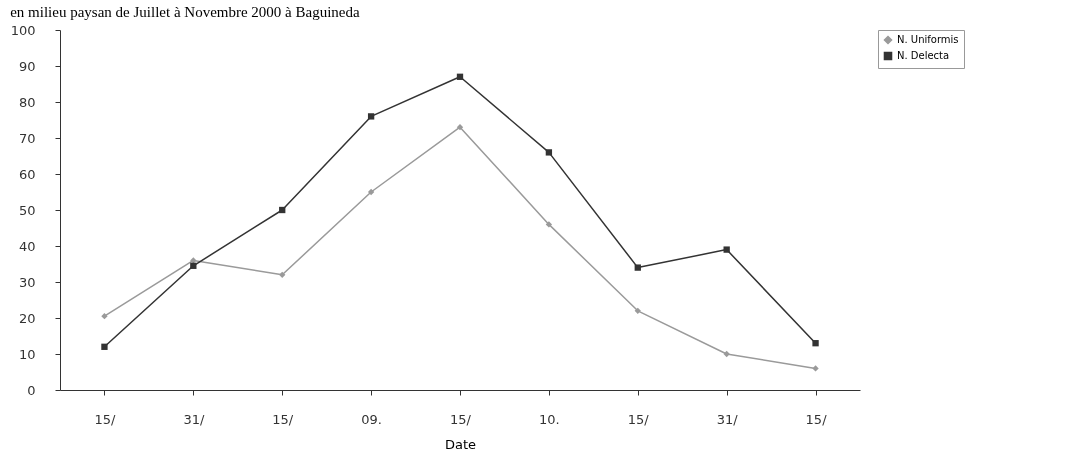 Image resolution: width=1090 pixels, height=470 pixels. What do you see at coordinates (23, 30) in the screenshot?
I see `y-tick-label: 100` at bounding box center [23, 30].